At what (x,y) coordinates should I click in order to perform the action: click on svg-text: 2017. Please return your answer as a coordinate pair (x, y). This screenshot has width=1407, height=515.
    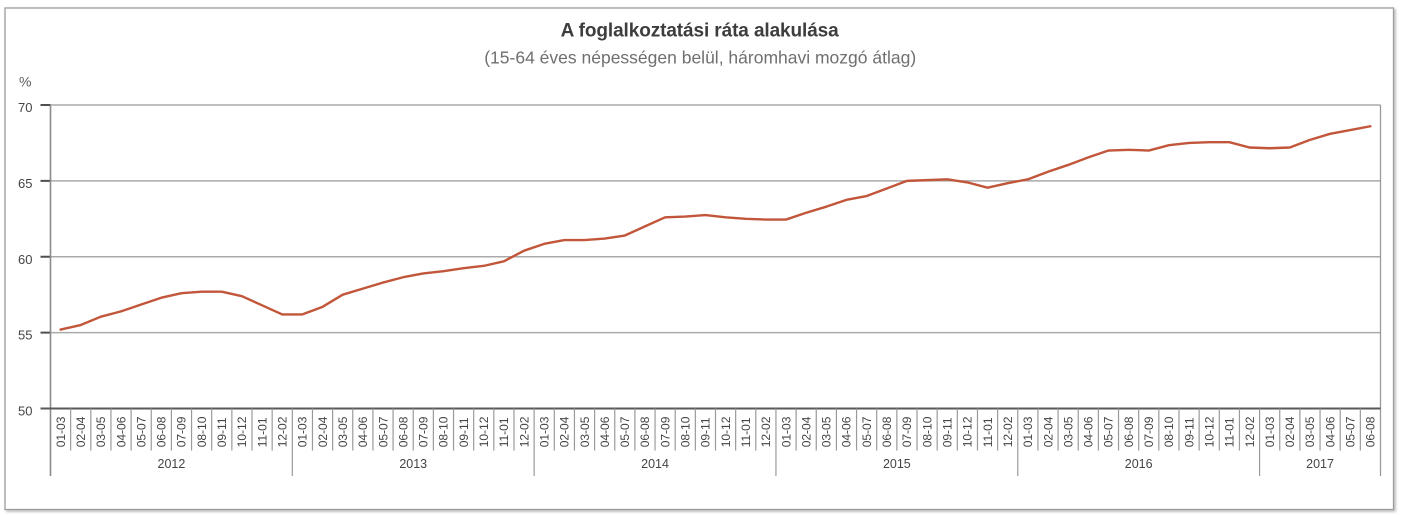
    Looking at the image, I should click on (1320, 464).